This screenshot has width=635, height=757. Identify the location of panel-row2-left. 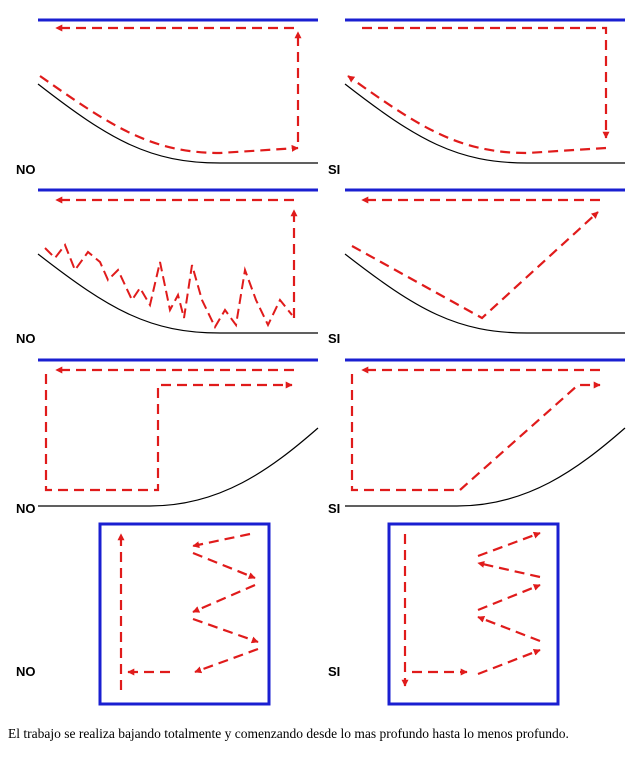
(177, 261).